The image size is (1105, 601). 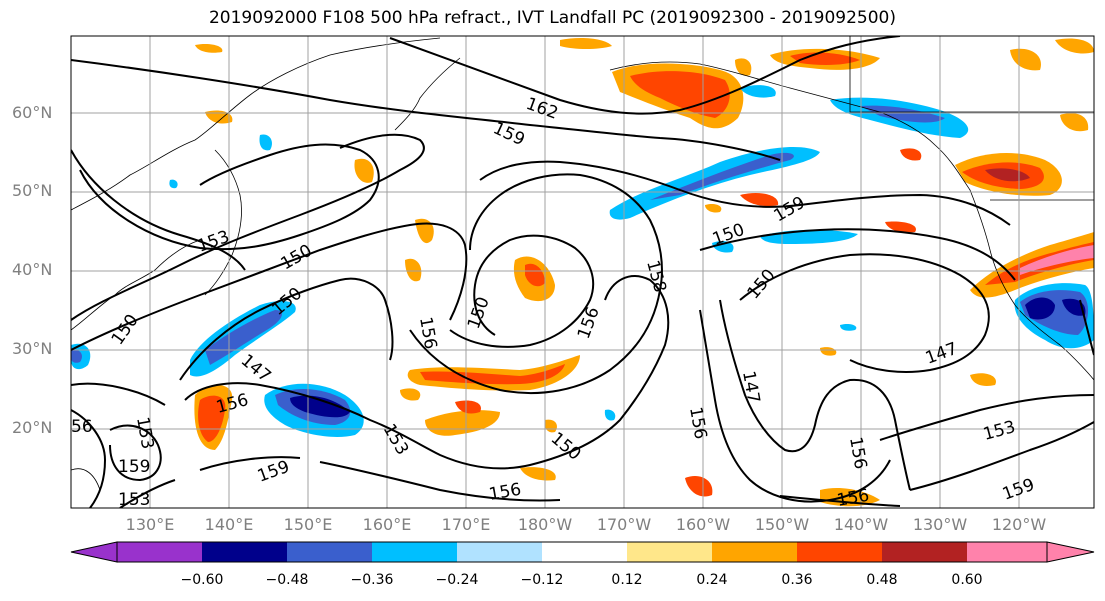 What do you see at coordinates (466, 524) in the screenshot?
I see `lon-label-170e: 170°E` at bounding box center [466, 524].